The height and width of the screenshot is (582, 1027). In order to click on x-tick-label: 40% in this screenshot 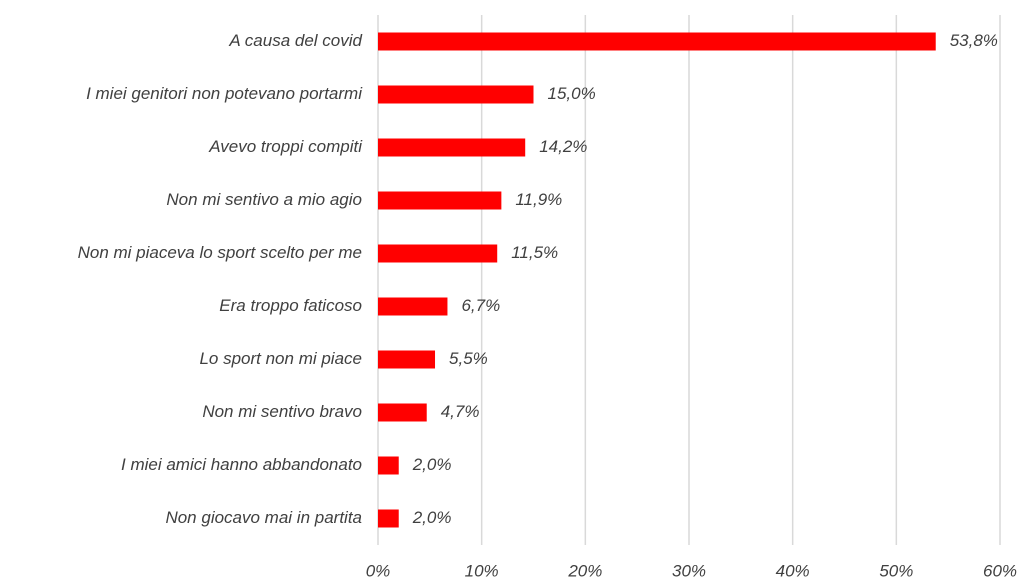, I will do `click(793, 570)`.